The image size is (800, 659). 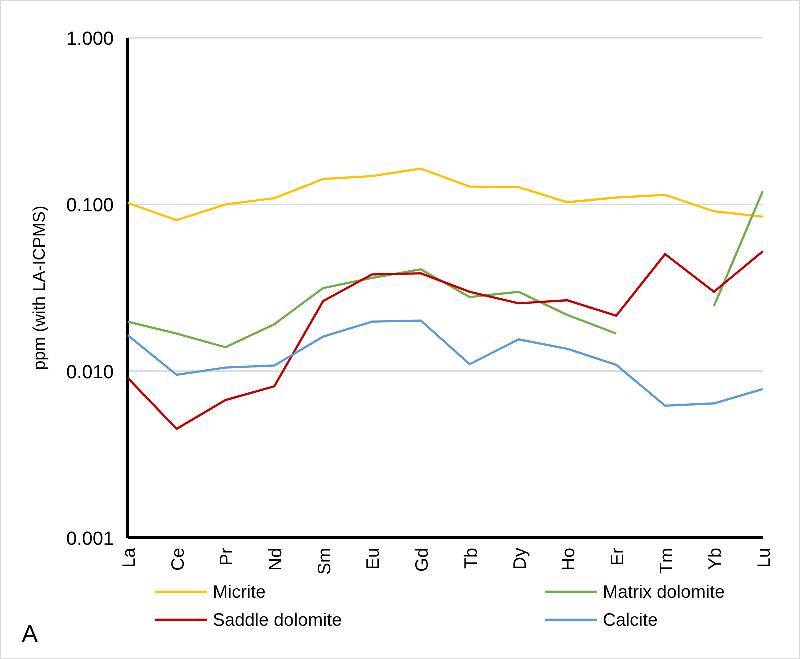 I want to click on x-tick-label: Er, so click(x=617, y=557).